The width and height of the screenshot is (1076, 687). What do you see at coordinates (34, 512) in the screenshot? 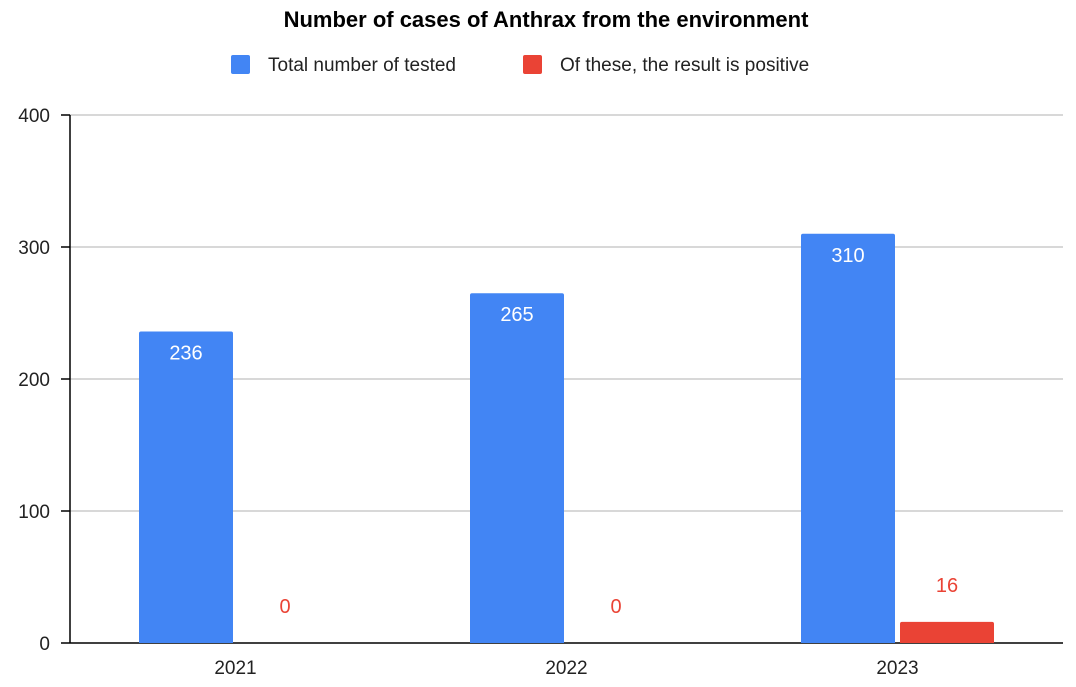
I see `y-tick-label: 100` at bounding box center [34, 512].